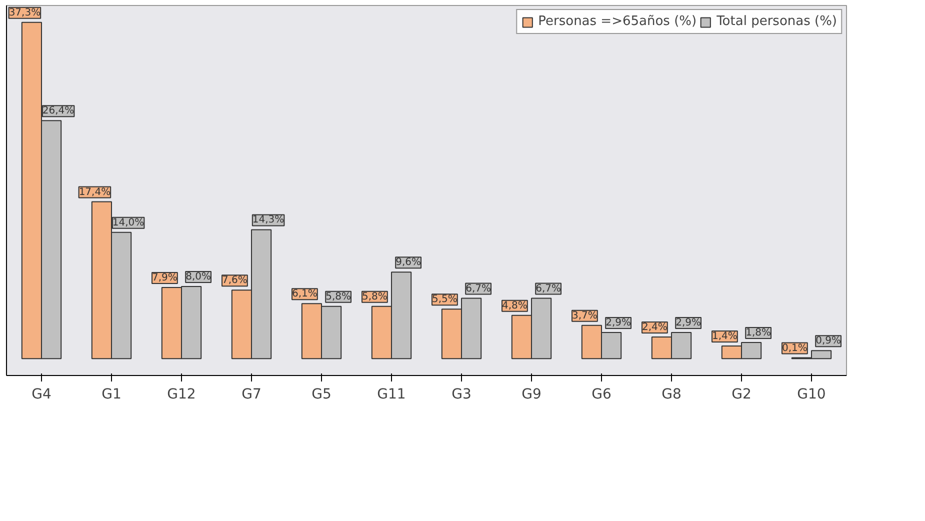  What do you see at coordinates (322, 394) in the screenshot?
I see `x-tick-label: G5` at bounding box center [322, 394].